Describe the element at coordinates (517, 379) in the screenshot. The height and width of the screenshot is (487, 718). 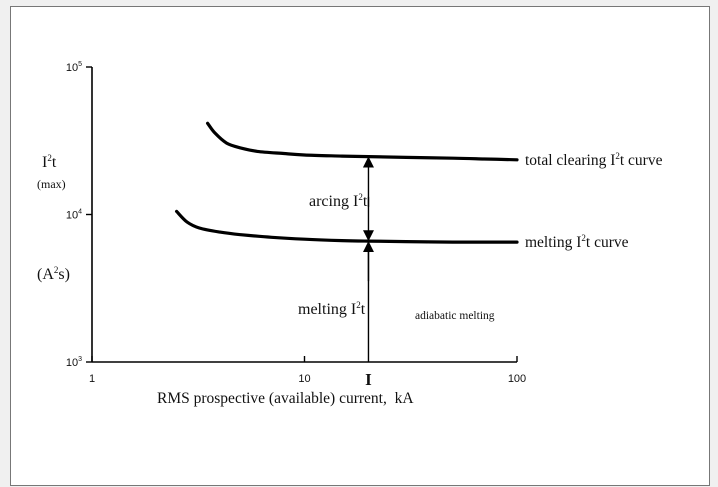
I see `x-tick-label: 100` at that location.